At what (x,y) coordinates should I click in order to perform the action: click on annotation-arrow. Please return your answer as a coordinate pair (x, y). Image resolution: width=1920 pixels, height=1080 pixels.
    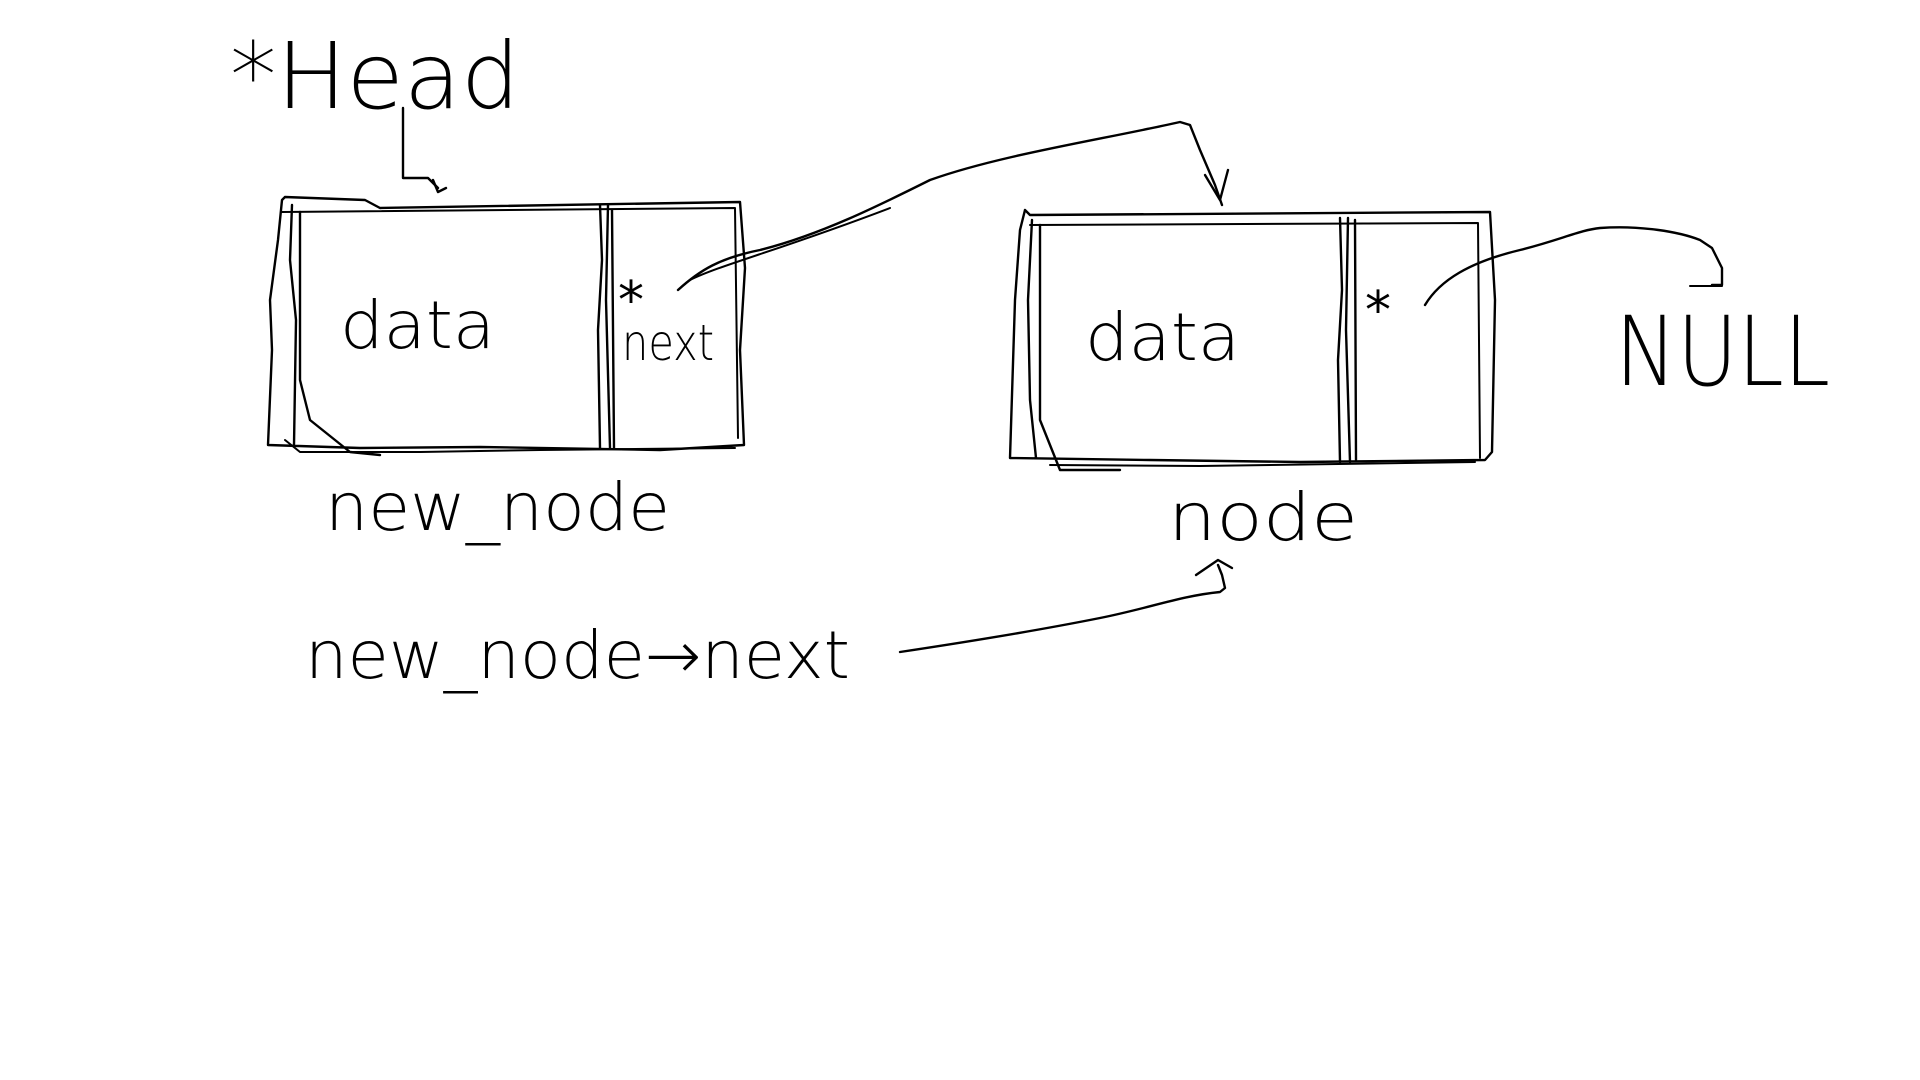
    Looking at the image, I should click on (1062, 608).